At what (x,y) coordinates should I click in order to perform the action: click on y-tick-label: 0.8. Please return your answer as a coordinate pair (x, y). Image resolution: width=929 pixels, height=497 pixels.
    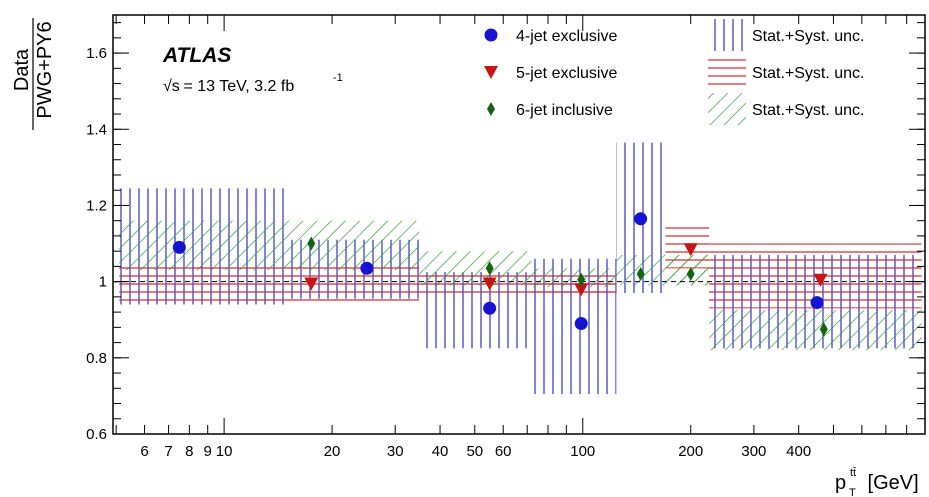
    Looking at the image, I should click on (96, 358).